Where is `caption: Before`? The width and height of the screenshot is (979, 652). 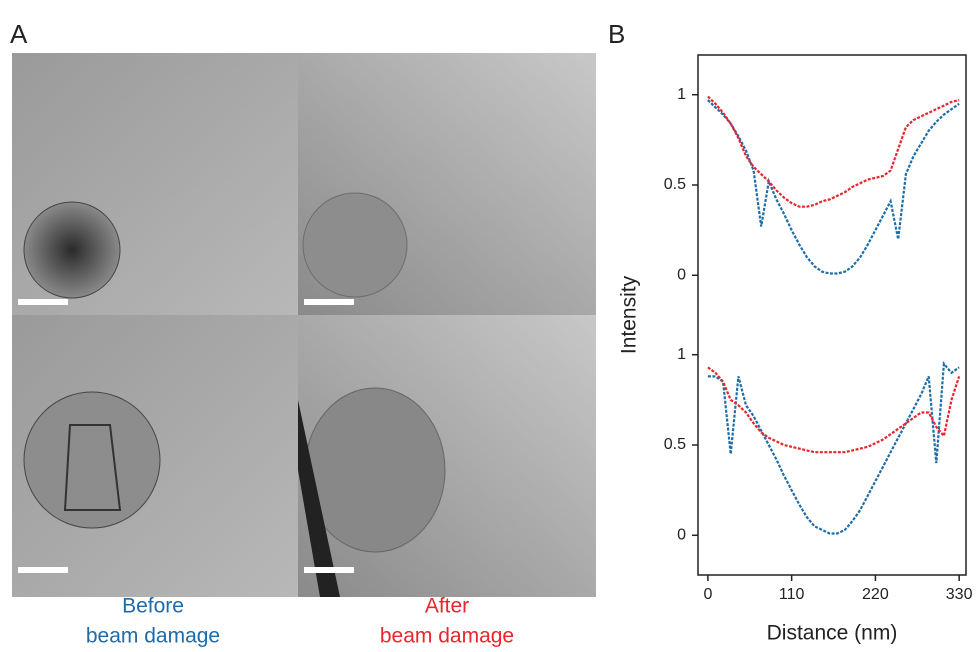
caption: Before is located at coordinates (153, 606).